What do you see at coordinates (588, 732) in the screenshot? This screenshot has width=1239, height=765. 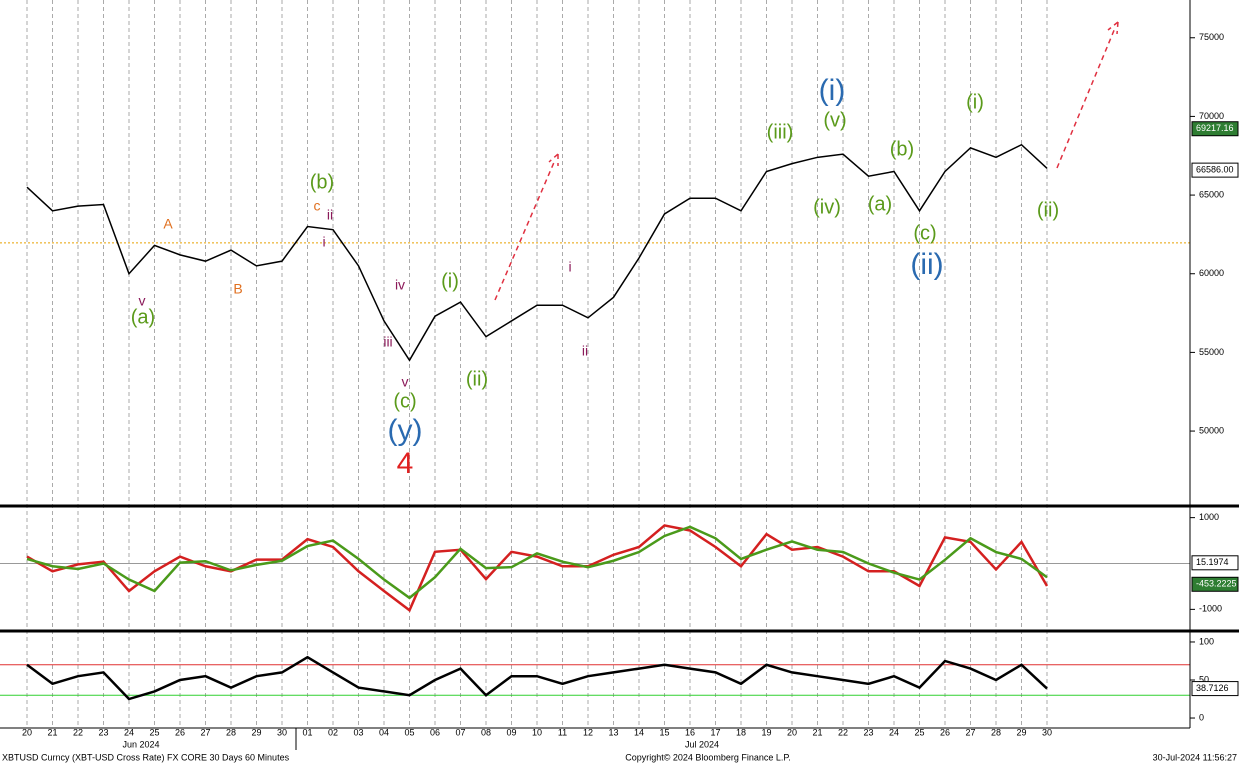 I see `x-tick-label: 12` at bounding box center [588, 732].